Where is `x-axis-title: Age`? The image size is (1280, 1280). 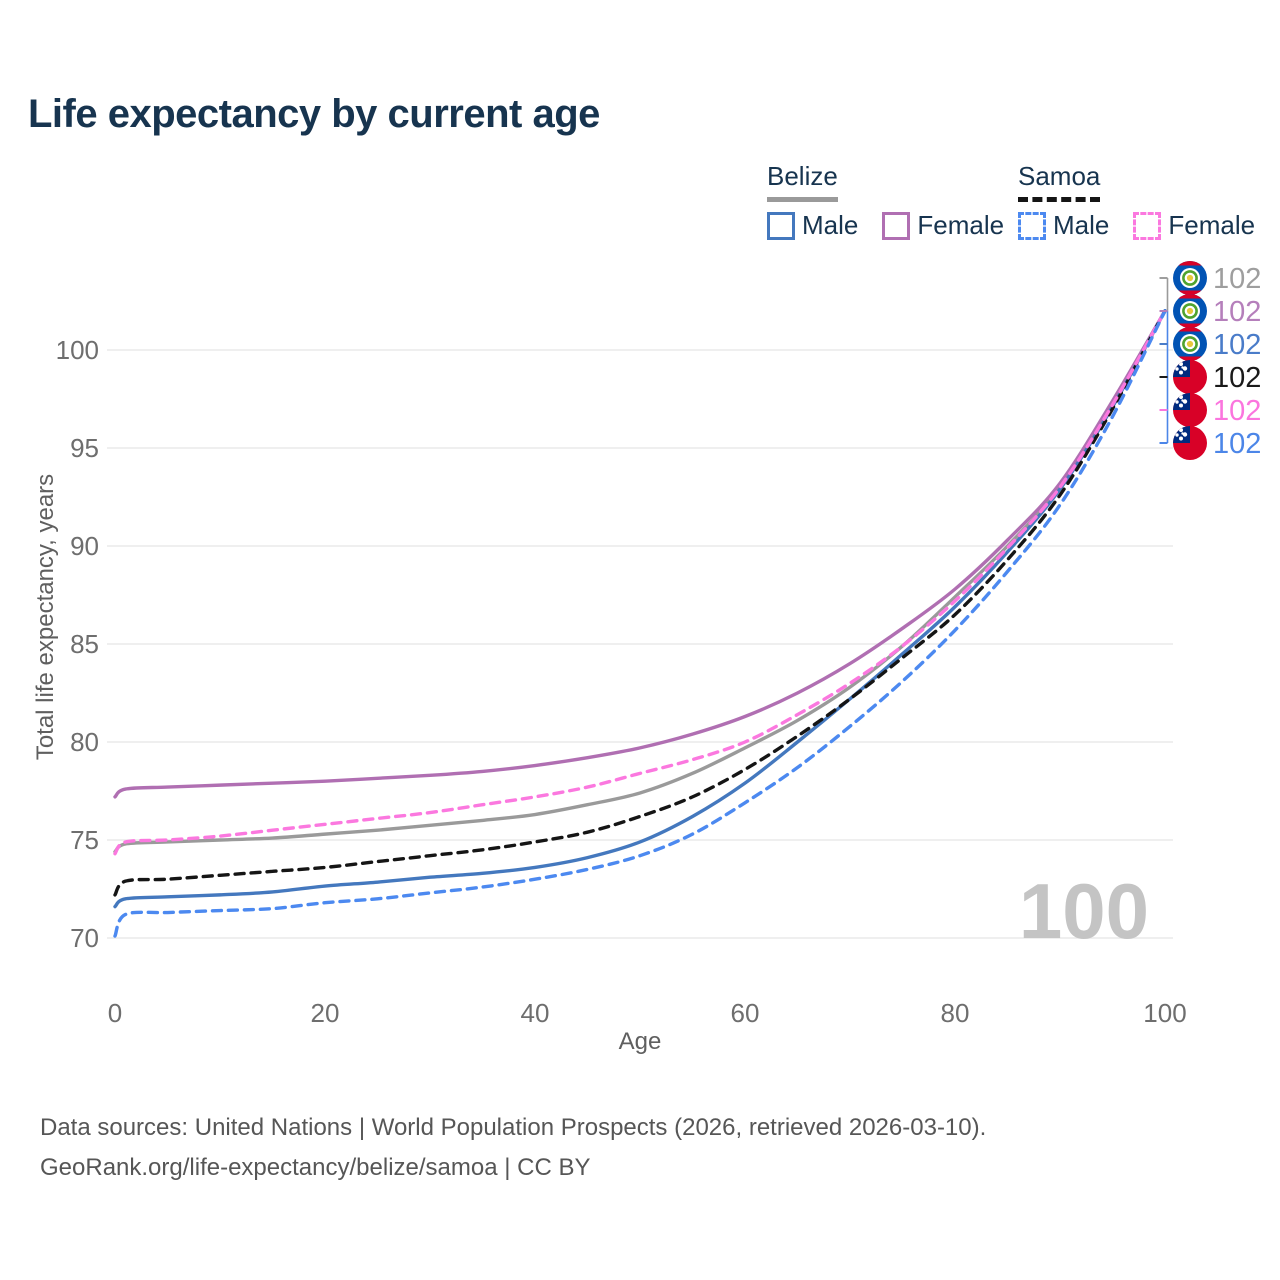
x-axis-title: Age is located at coordinates (640, 1041).